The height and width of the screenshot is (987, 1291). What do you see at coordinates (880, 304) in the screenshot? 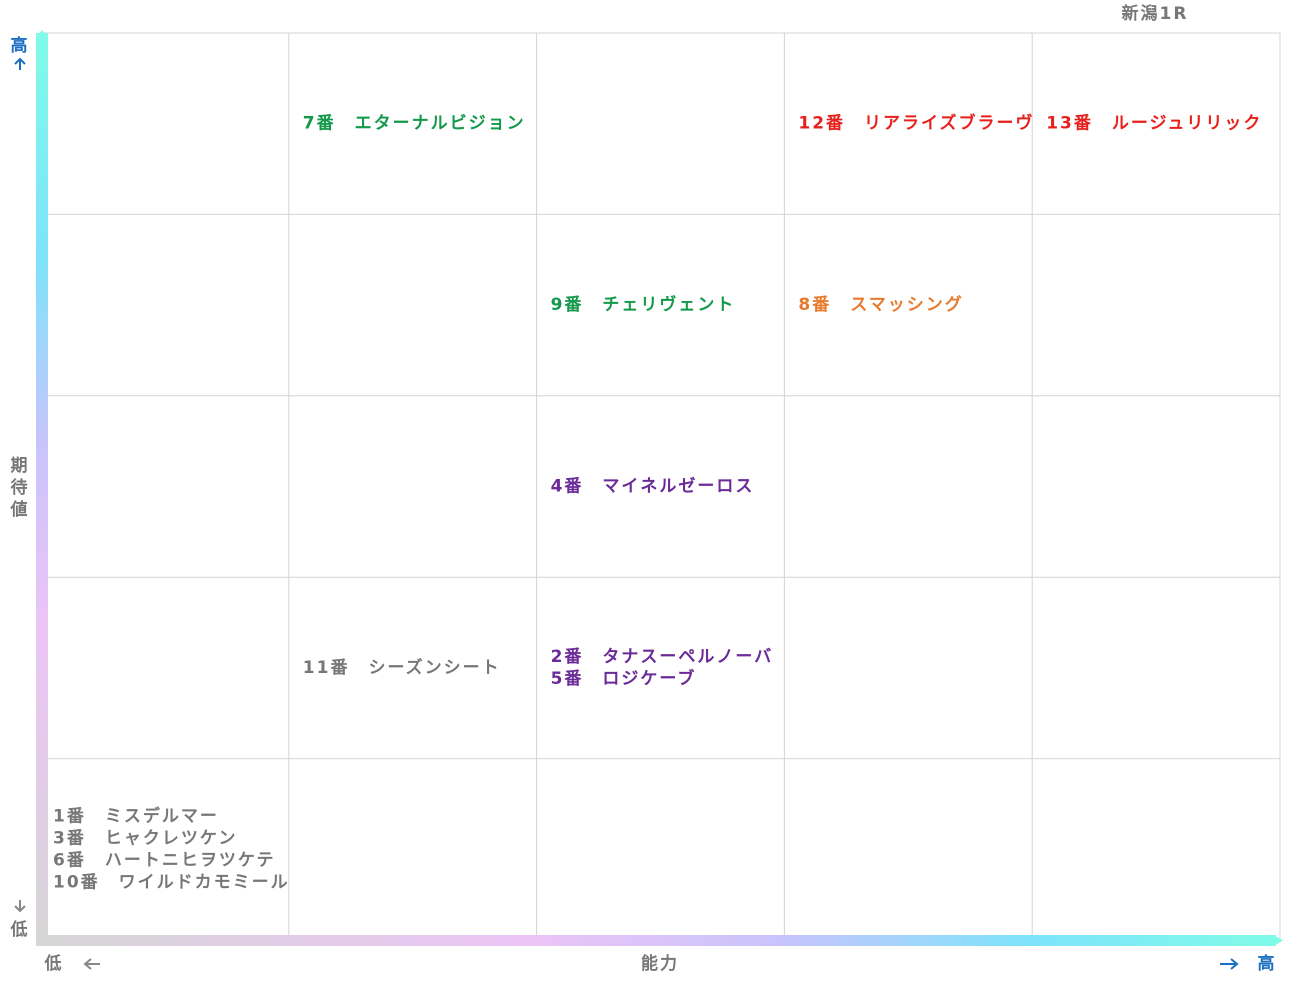
I see `cell-entry: 8番 スマッシング` at bounding box center [880, 304].